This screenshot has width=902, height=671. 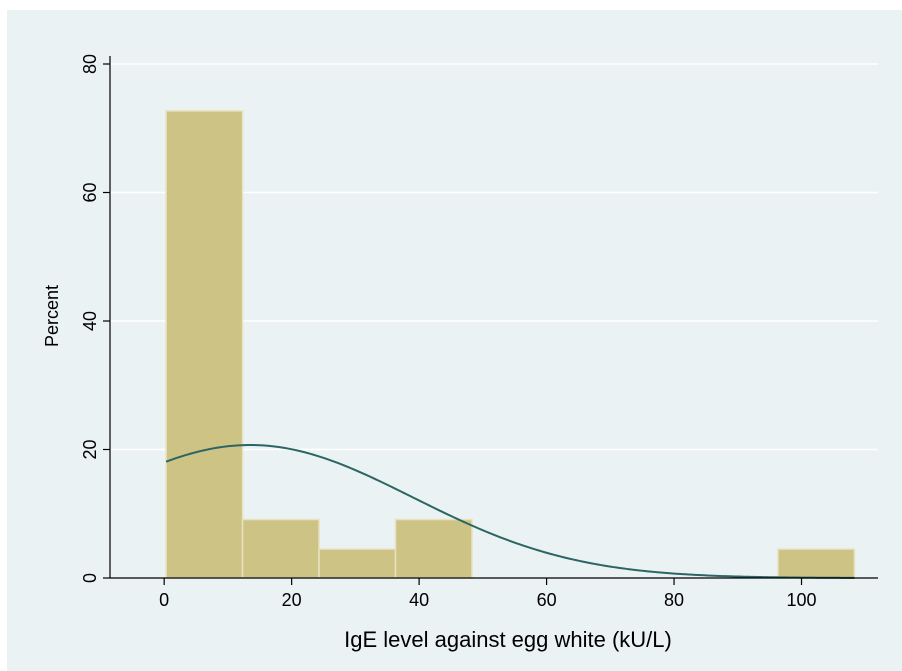 I want to click on x-tick-label-40: 40, so click(x=419, y=600).